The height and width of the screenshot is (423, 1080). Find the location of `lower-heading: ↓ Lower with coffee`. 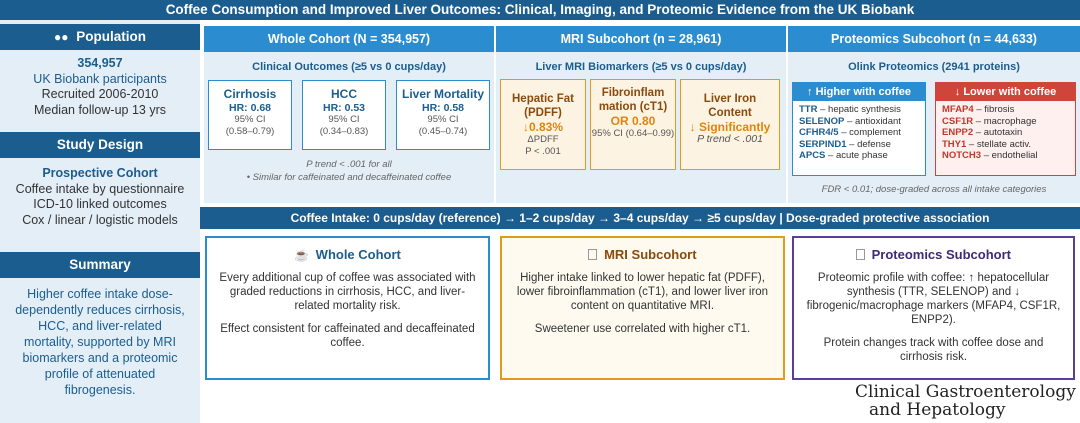

lower-heading: ↓ Lower with coffee is located at coordinates (1005, 92).